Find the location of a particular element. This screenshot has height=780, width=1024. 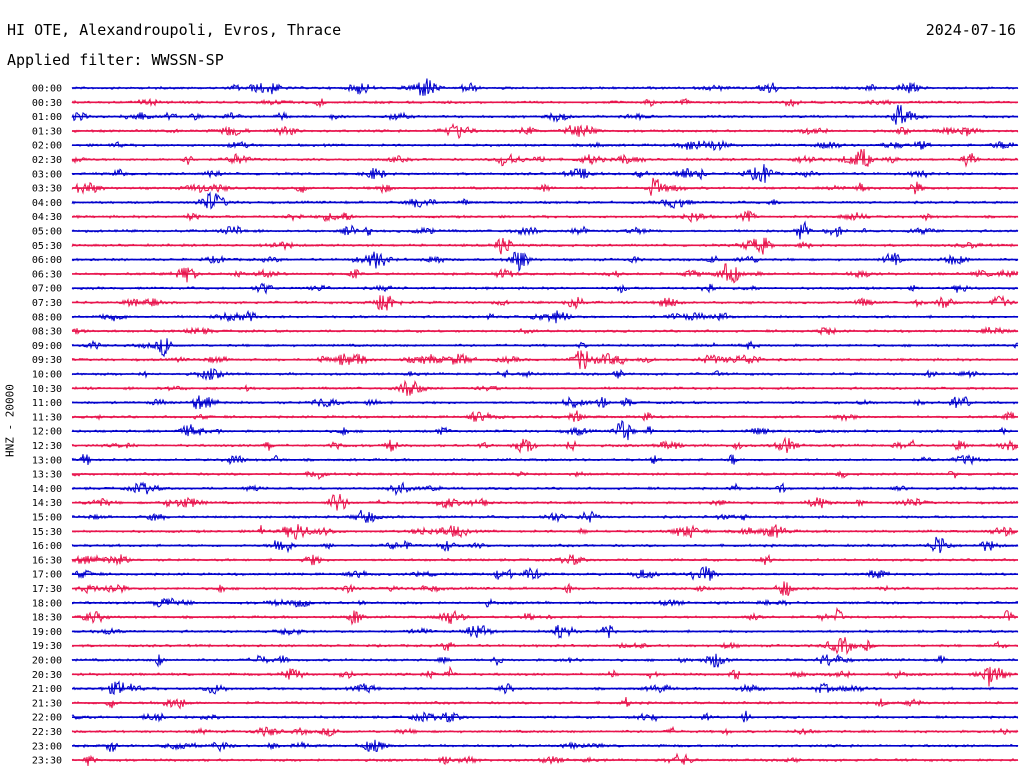

row-time-label: 23:30 is located at coordinates (47, 761).